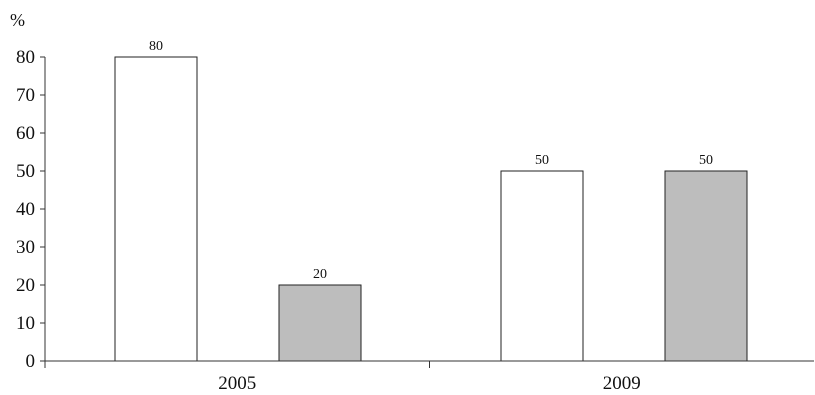 Image resolution: width=815 pixels, height=395 pixels. Describe the element at coordinates (31, 361) in the screenshot. I see `y-tick-label: 0` at that location.